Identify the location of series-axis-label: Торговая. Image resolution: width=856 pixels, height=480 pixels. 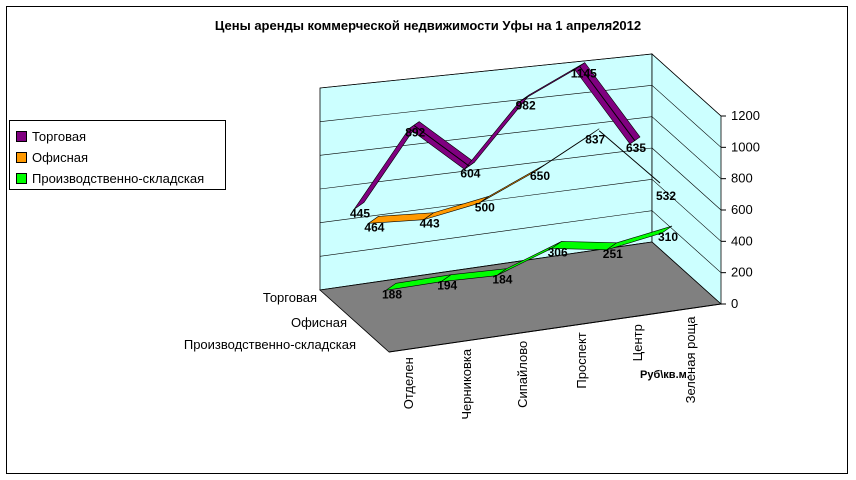
(290, 297).